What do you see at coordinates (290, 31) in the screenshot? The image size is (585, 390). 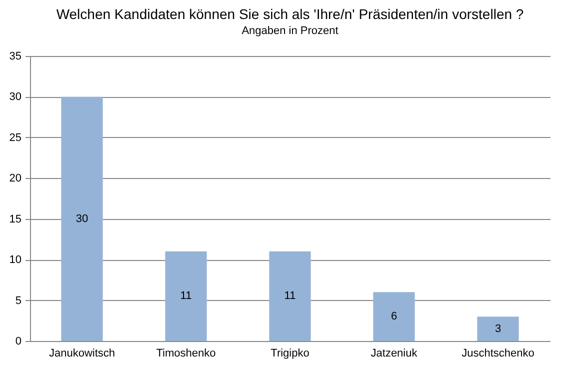 I see `chart-subtitle: Angaben in Prozent` at bounding box center [290, 31].